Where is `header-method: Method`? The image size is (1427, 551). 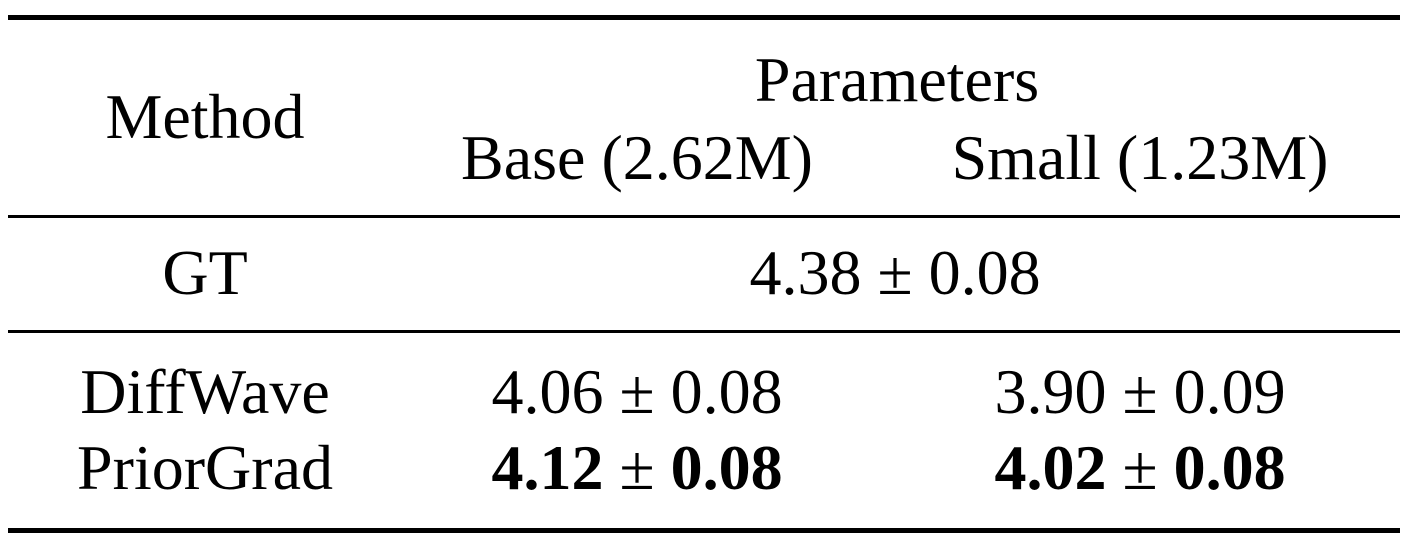
header-method: Method is located at coordinates (205, 116).